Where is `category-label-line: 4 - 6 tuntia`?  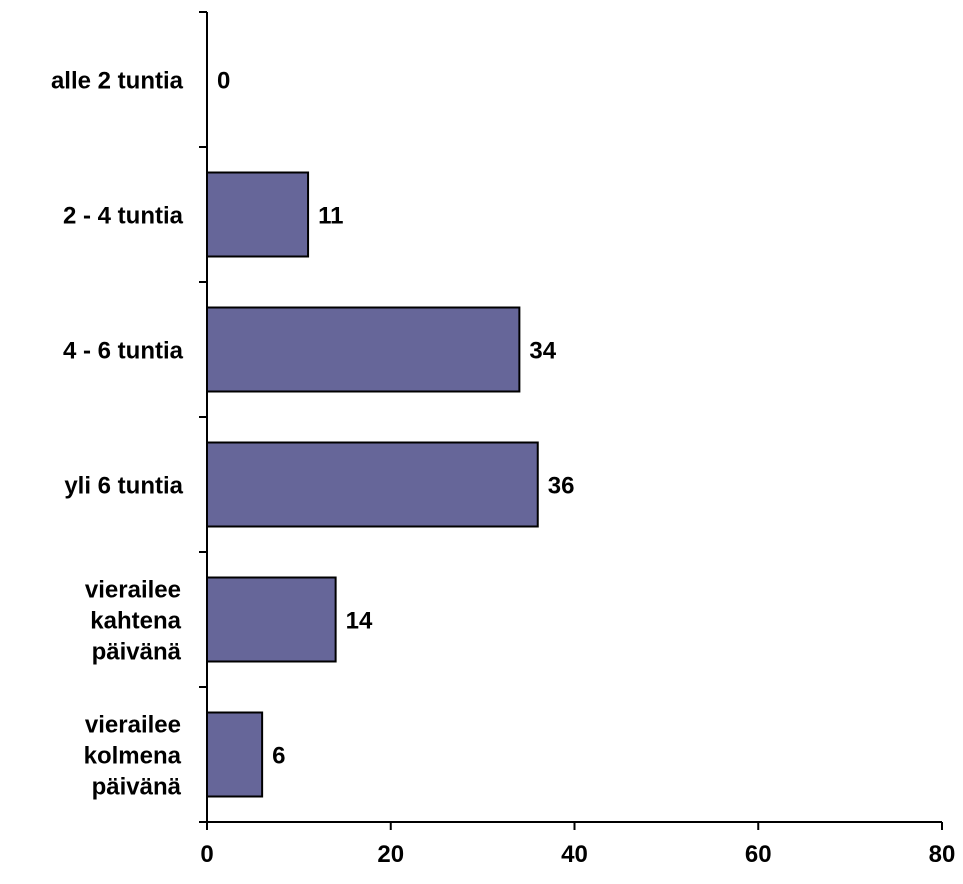
category-label-line: 4 - 6 tuntia is located at coordinates (123, 351).